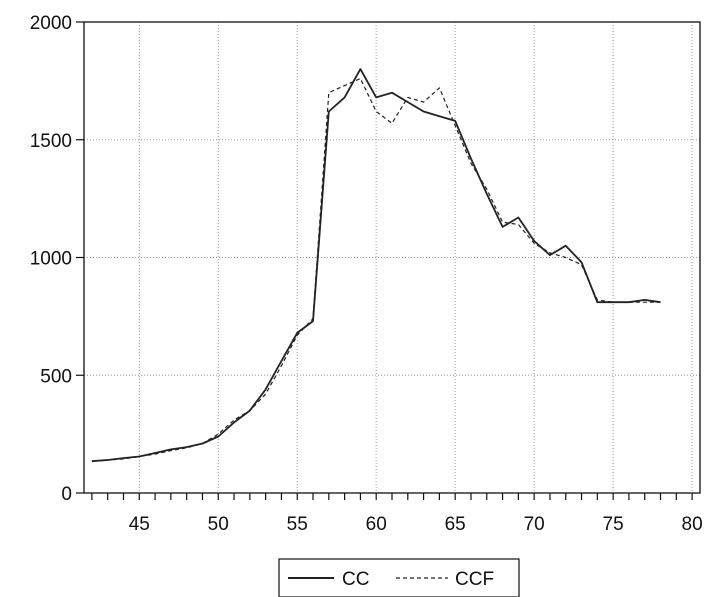 The image size is (710, 597). I want to click on y-tick-label: 500, so click(56, 376).